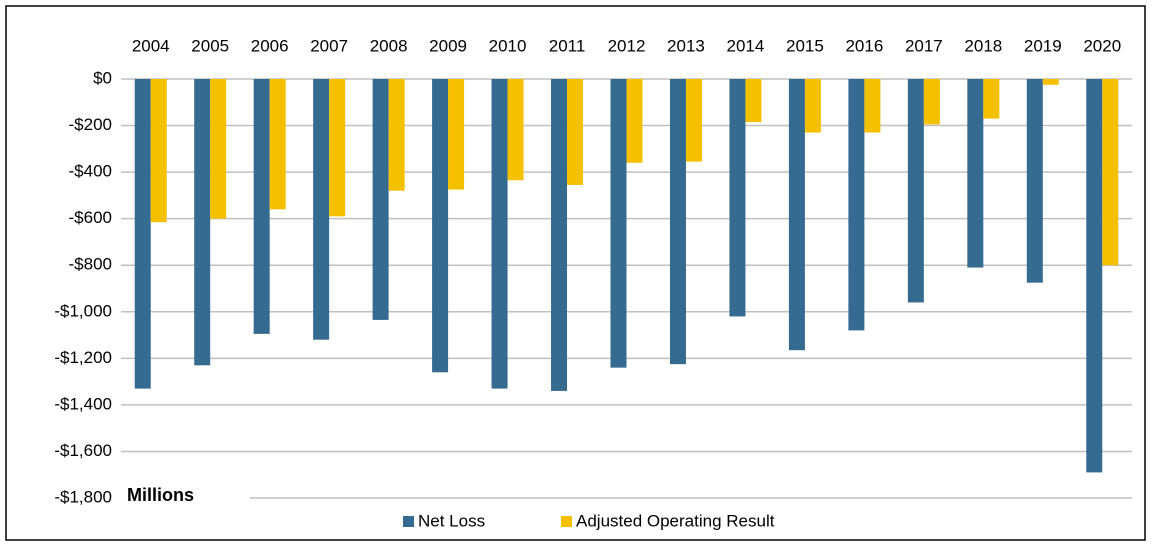 The image size is (1152, 546). What do you see at coordinates (83, 450) in the screenshot?
I see `y-tick-label: -$1,600` at bounding box center [83, 450].